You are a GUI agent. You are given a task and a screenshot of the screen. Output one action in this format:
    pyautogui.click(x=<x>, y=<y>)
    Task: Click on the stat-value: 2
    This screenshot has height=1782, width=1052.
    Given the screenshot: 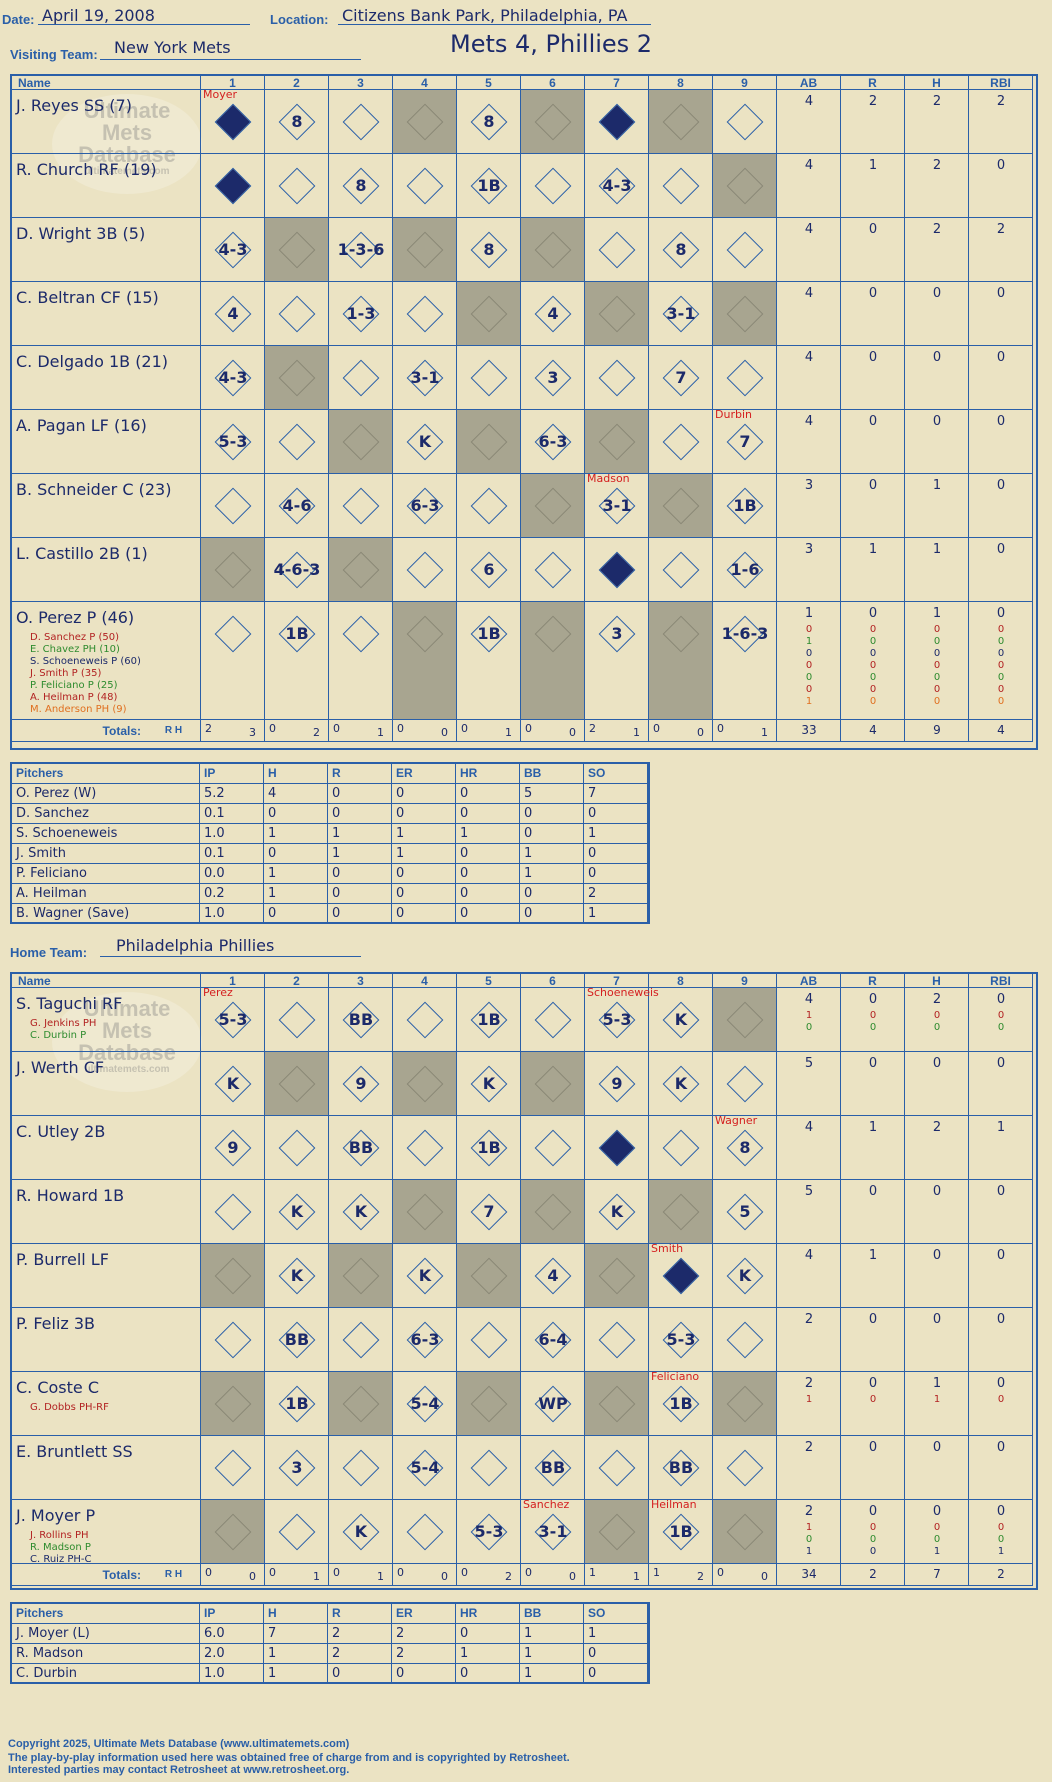 What is the action you would take?
    pyautogui.click(x=937, y=101)
    